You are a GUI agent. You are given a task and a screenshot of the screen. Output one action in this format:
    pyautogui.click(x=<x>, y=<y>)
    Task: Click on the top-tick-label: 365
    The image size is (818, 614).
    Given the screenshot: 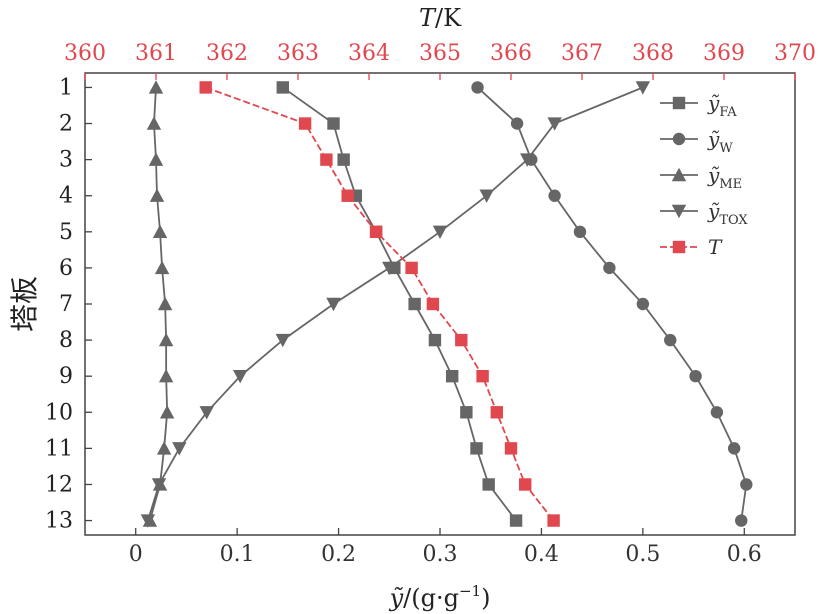 What is the action you would take?
    pyautogui.click(x=440, y=53)
    